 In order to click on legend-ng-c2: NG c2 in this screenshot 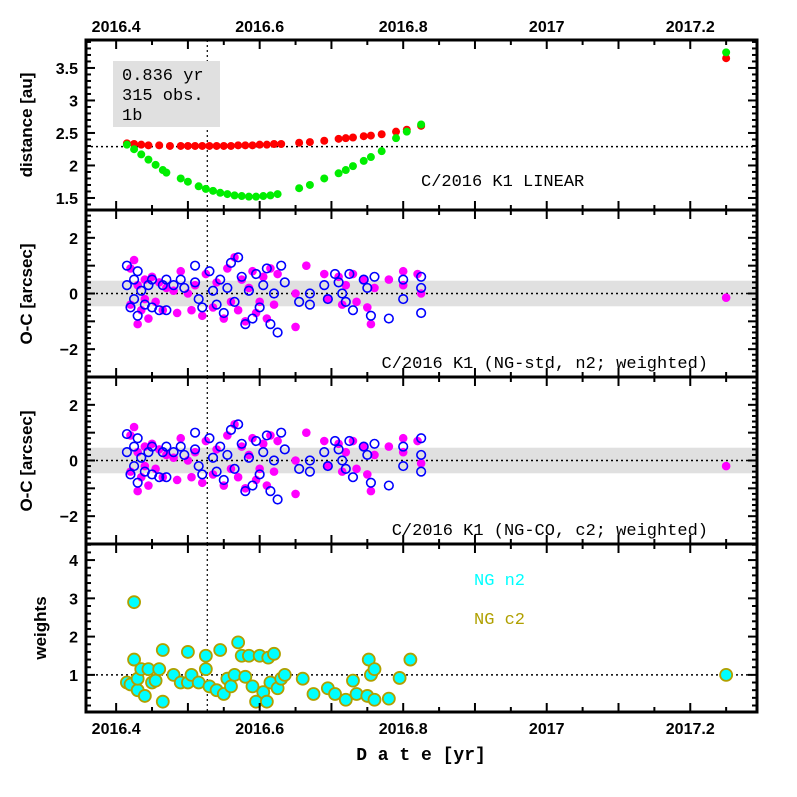, I will do `click(499, 620)`.